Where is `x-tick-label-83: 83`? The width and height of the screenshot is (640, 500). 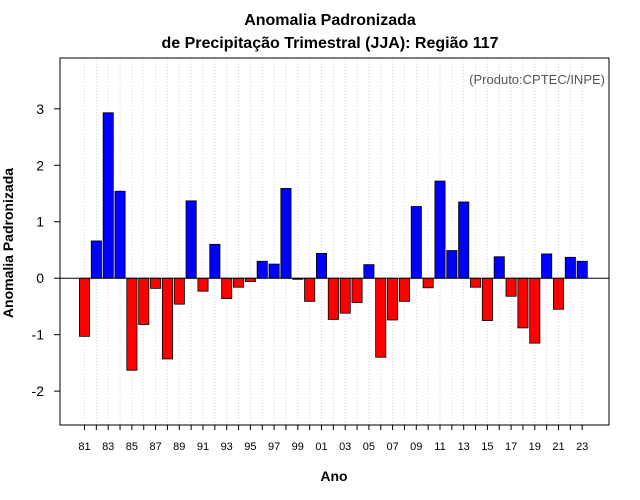 x-tick-label-83: 83 is located at coordinates (108, 447).